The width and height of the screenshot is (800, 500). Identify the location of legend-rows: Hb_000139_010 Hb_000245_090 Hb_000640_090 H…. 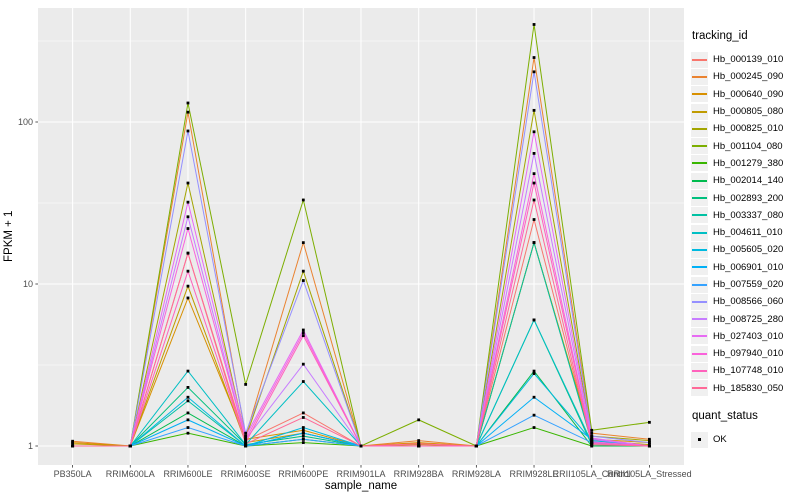
(745, 224).